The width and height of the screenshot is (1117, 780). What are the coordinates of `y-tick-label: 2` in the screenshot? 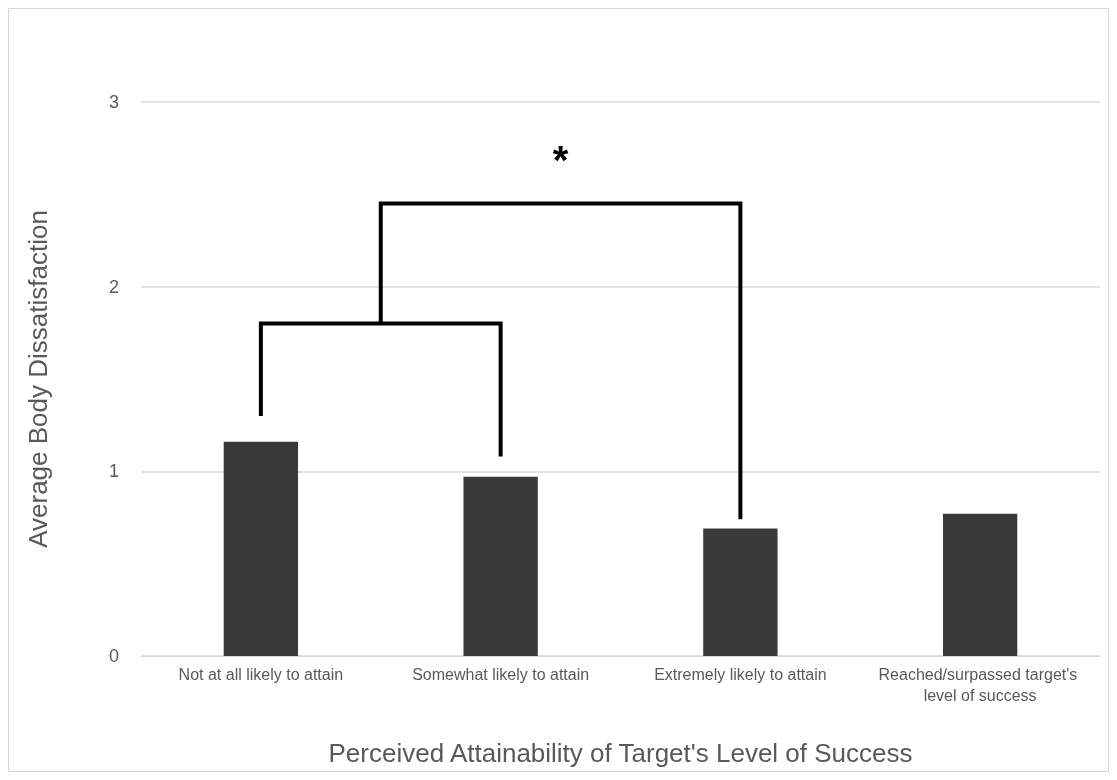 It's located at (113, 286).